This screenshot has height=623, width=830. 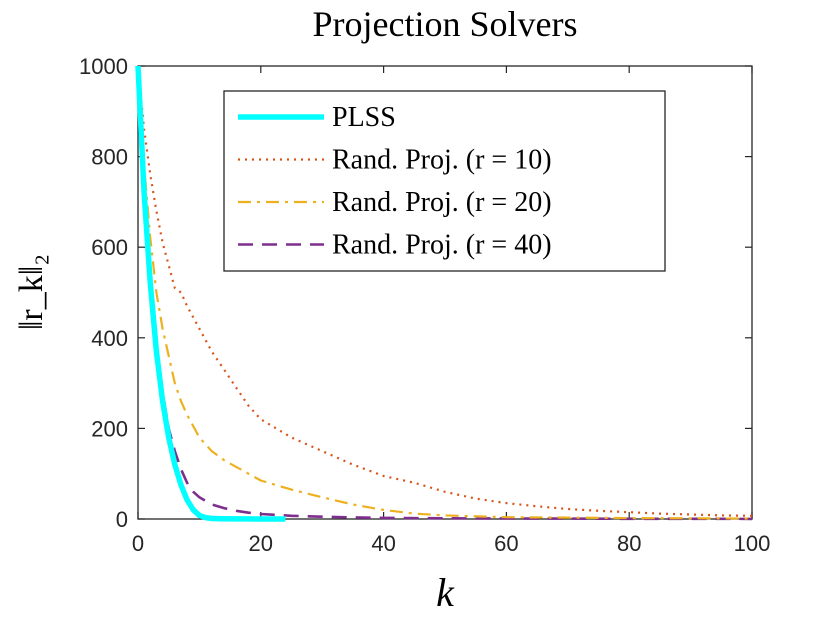 What do you see at coordinates (109, 247) in the screenshot?
I see `y-tick-label: 600` at bounding box center [109, 247].